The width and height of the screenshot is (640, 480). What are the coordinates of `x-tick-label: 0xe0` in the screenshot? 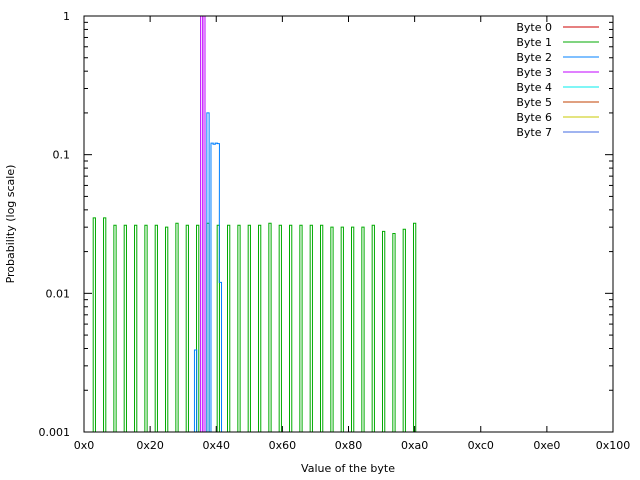 It's located at (546, 445).